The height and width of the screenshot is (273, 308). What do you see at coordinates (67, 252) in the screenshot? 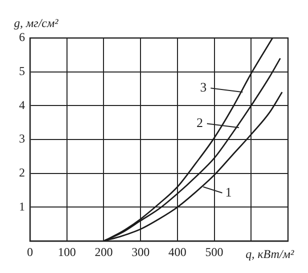
I see `x-tick-label: 100` at bounding box center [67, 252].